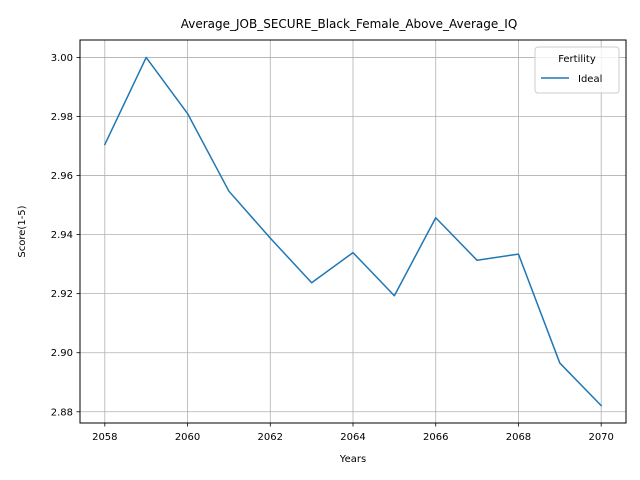  What do you see at coordinates (270, 437) in the screenshot?
I see `x-tick-label: 2062` at bounding box center [270, 437].